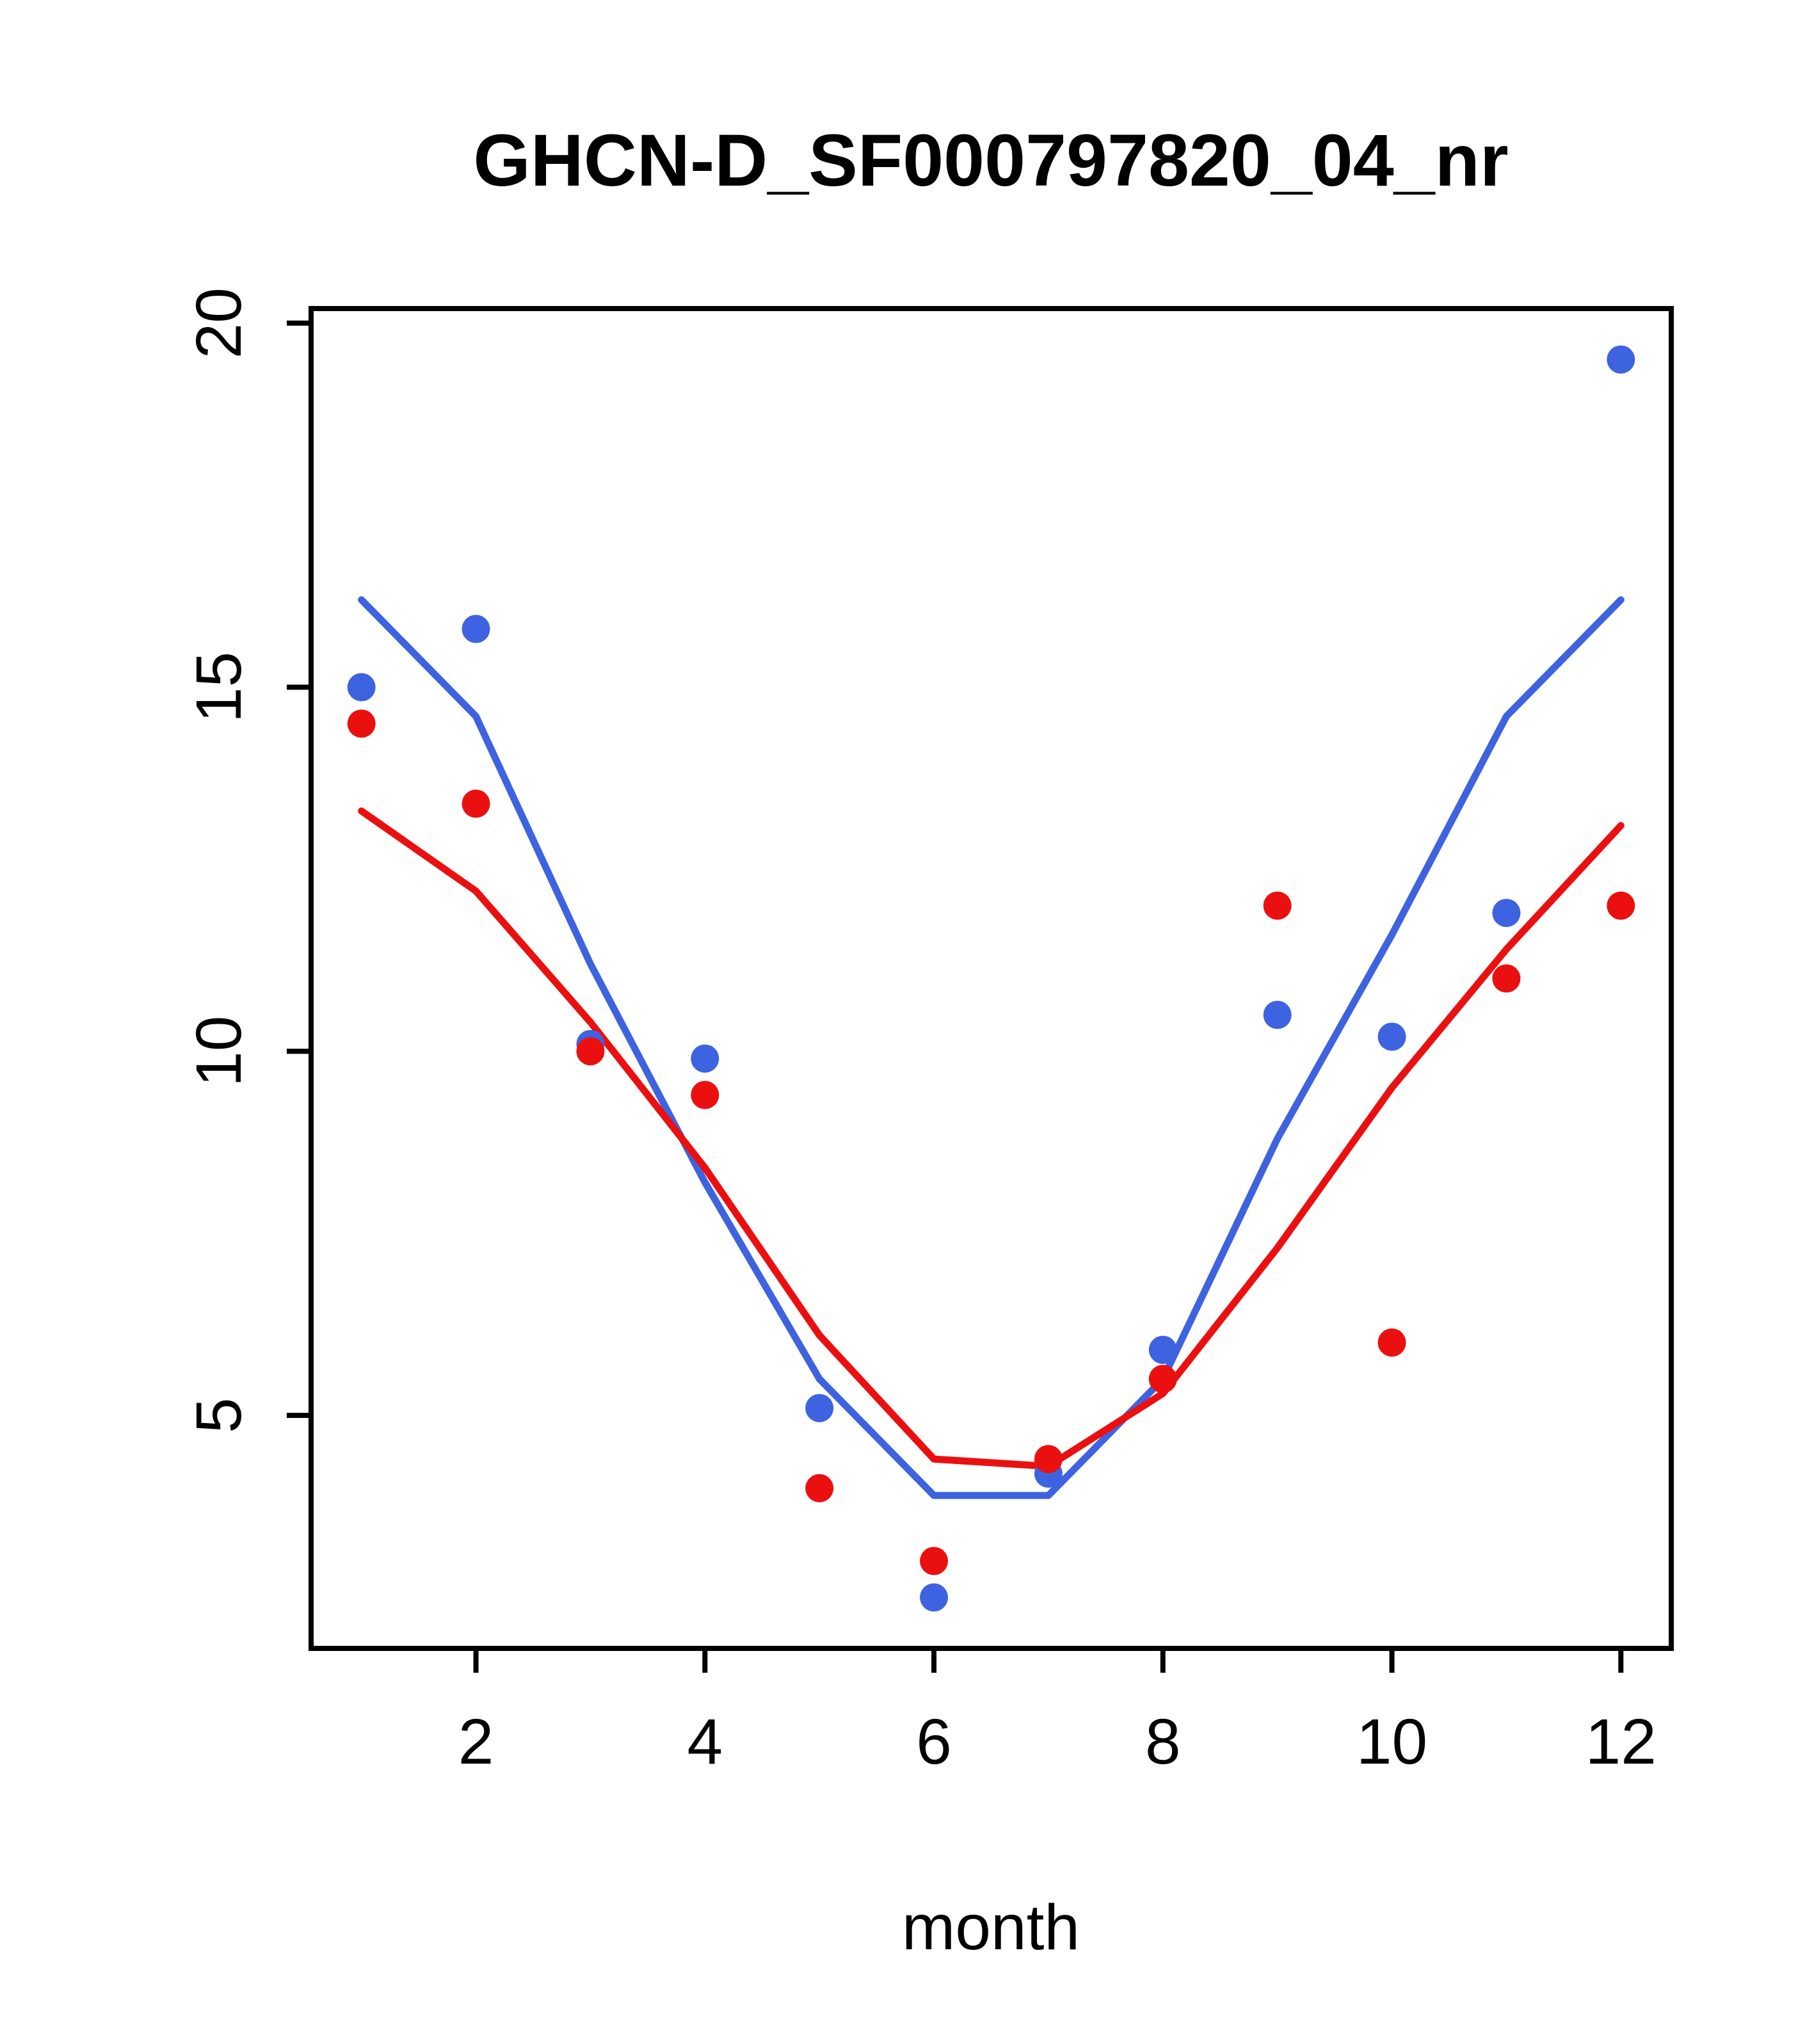  Describe the element at coordinates (247, 860) in the screenshot. I see `y-axis: 5 10 15 20` at that location.